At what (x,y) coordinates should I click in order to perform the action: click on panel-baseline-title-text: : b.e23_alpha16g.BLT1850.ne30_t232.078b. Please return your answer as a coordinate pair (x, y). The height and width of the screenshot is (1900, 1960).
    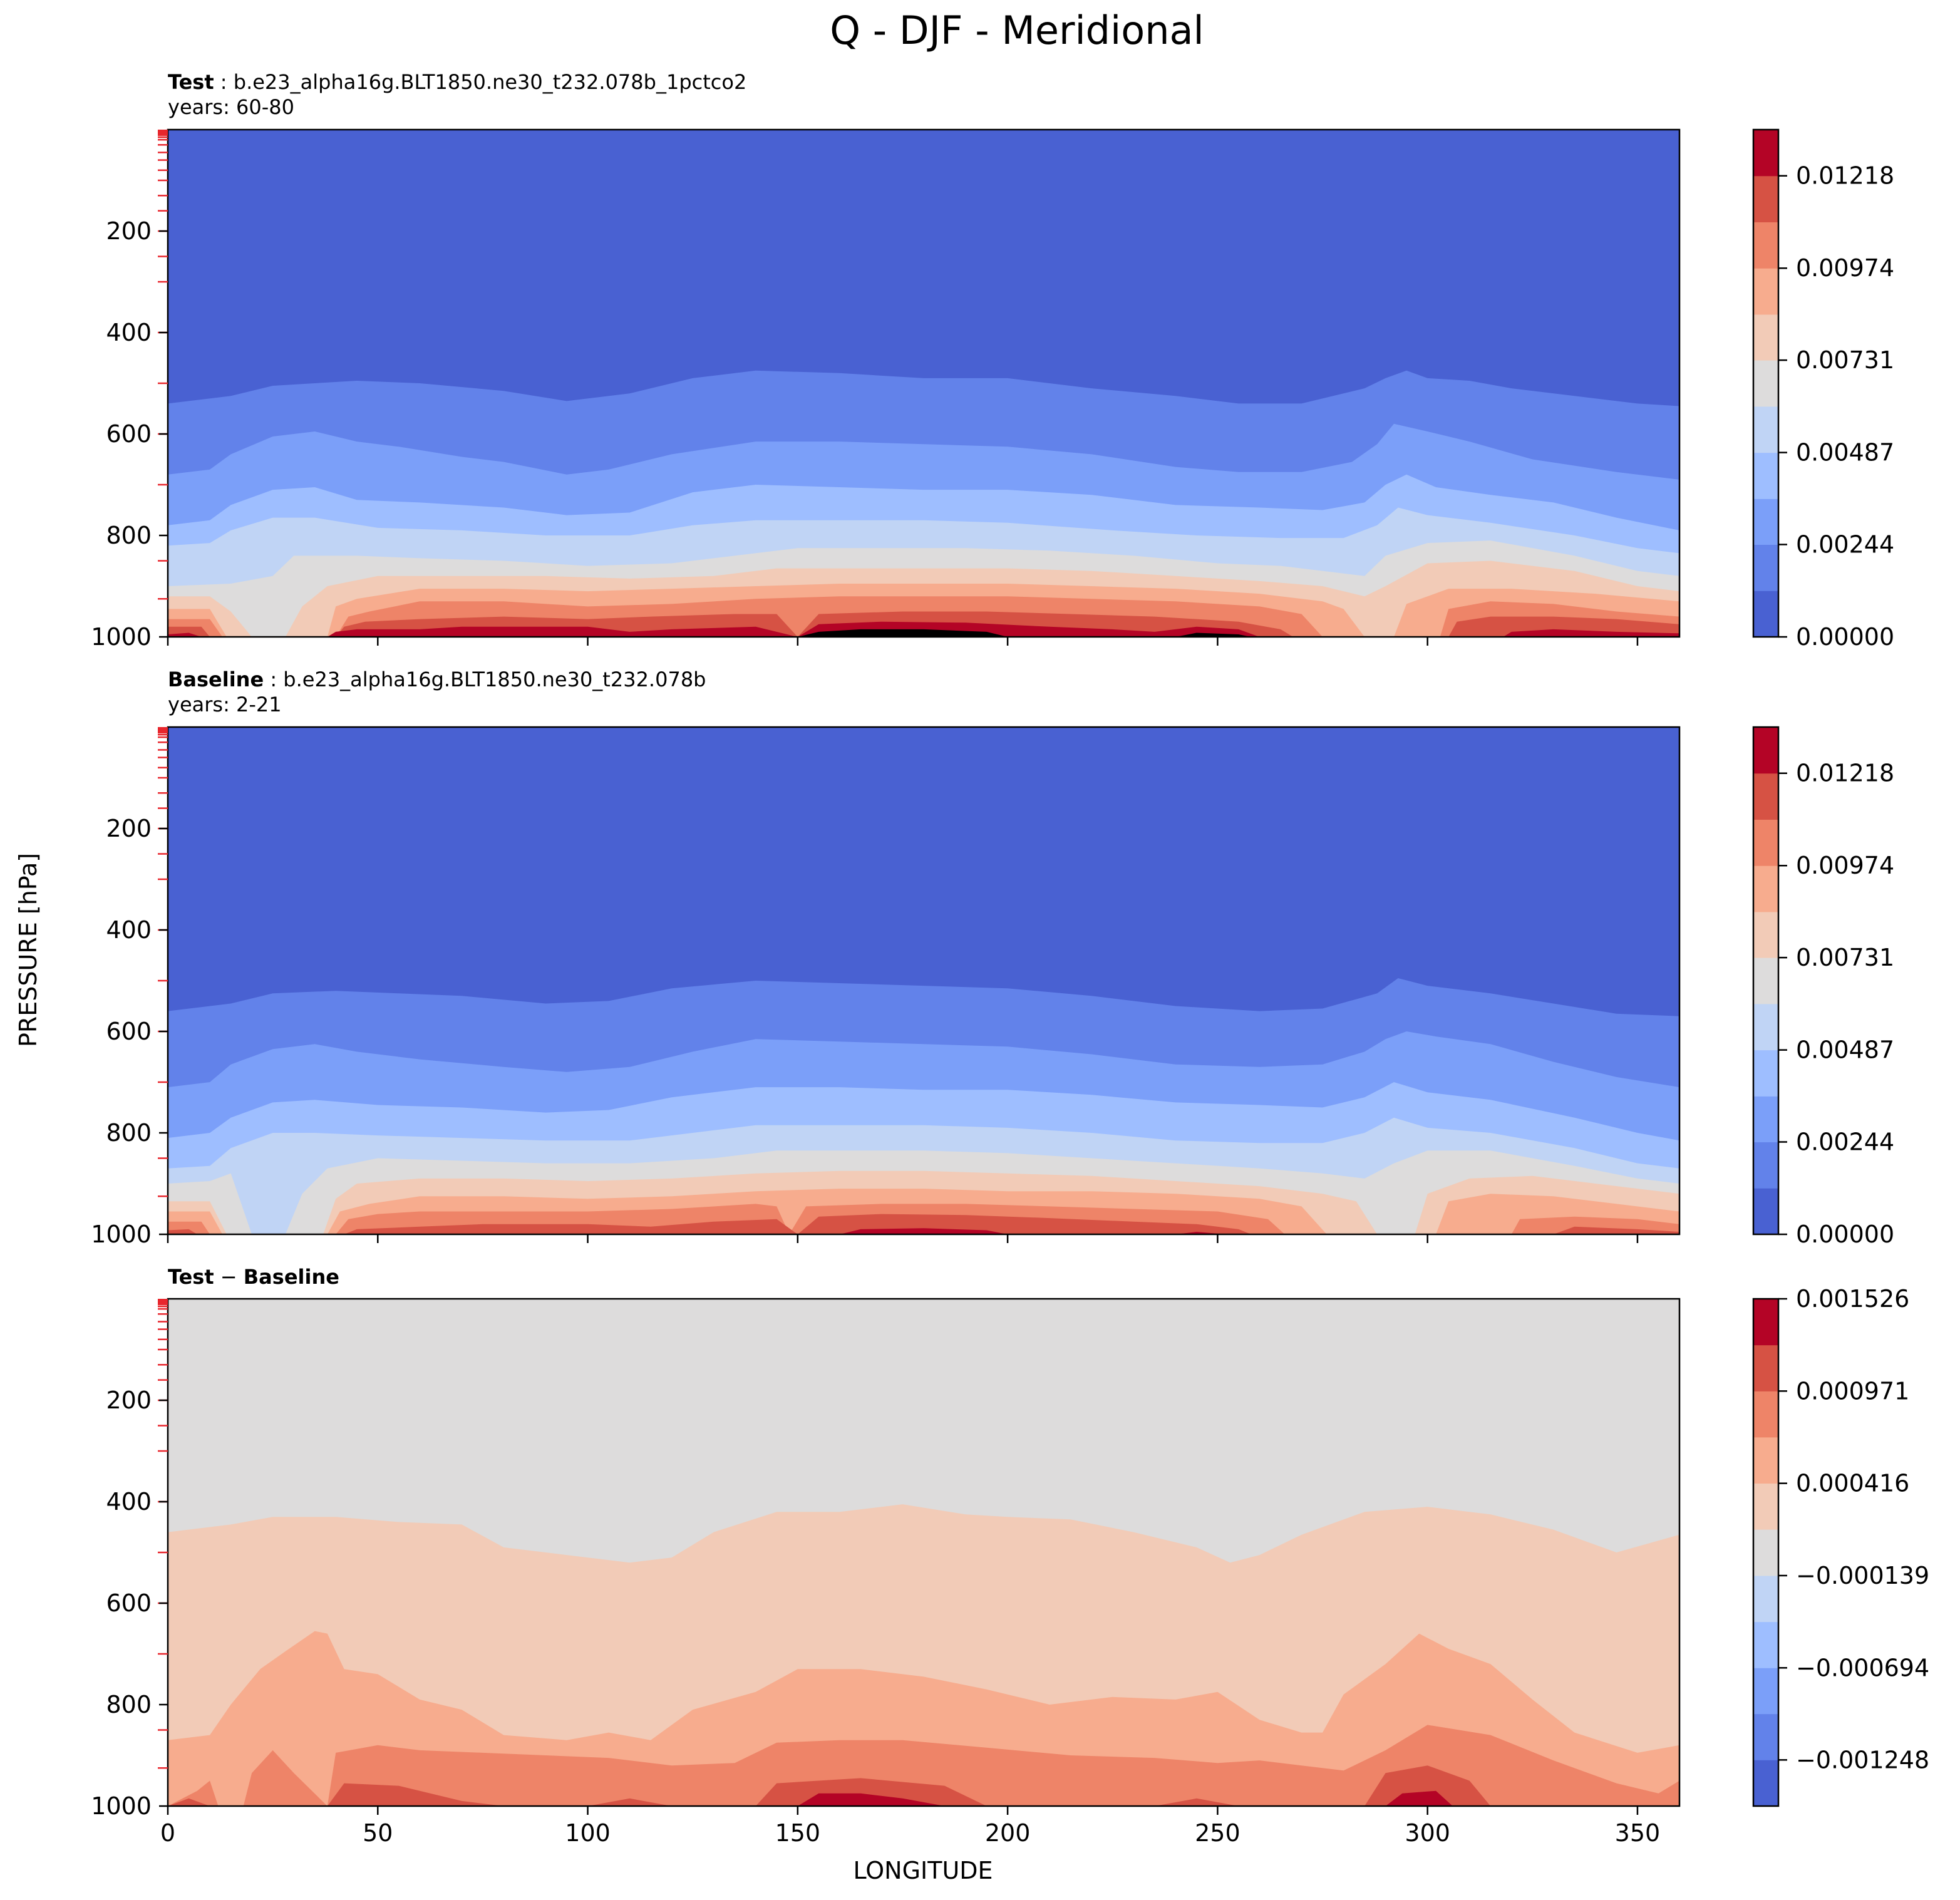
    Looking at the image, I should click on (485, 679).